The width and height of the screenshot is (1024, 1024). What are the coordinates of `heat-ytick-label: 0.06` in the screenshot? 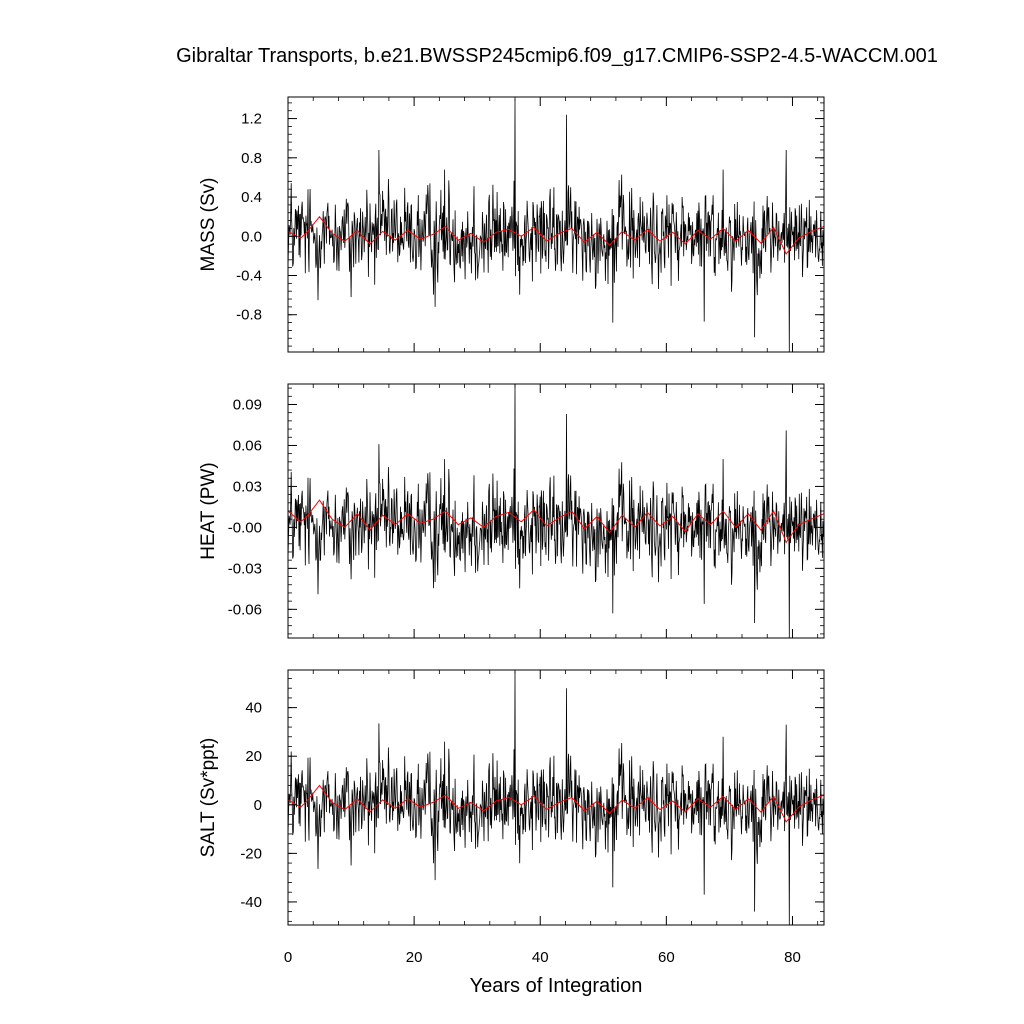 It's located at (247, 445).